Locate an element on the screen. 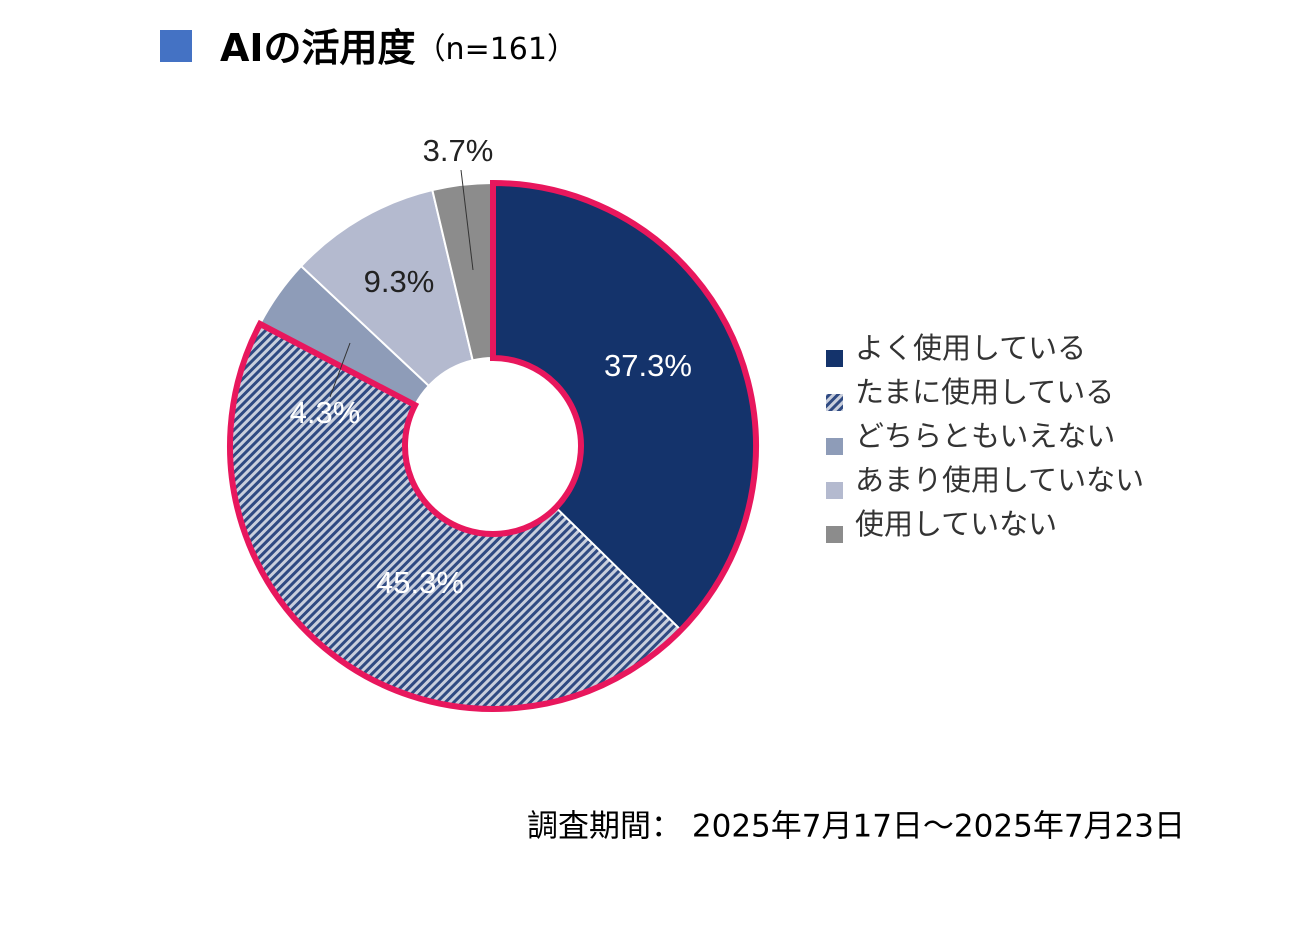 The image size is (1313, 927). title-marker is located at coordinates (176, 46).